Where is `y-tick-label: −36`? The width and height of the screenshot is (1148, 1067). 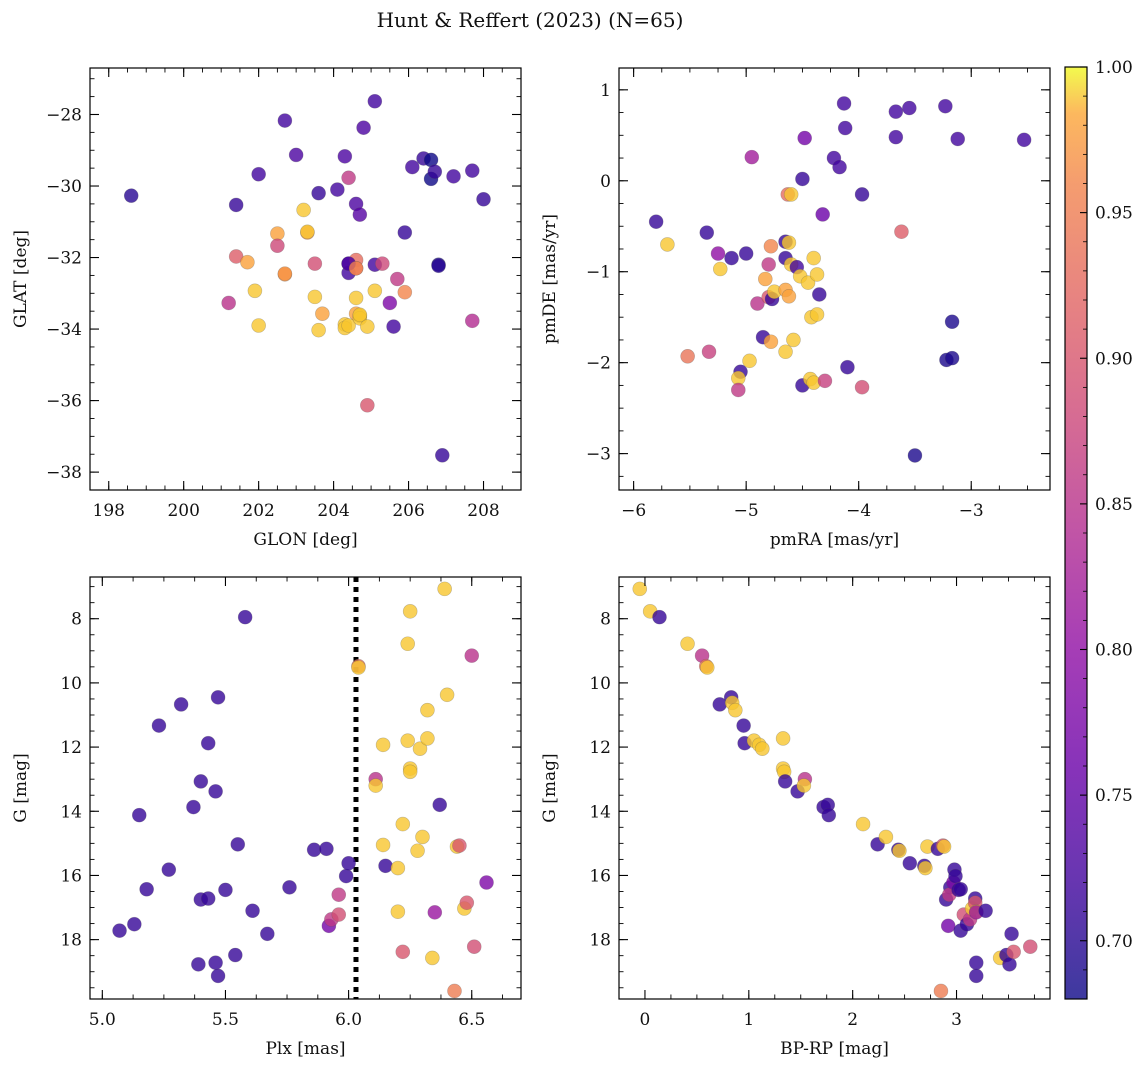 y-tick-label: −36 is located at coordinates (64, 402).